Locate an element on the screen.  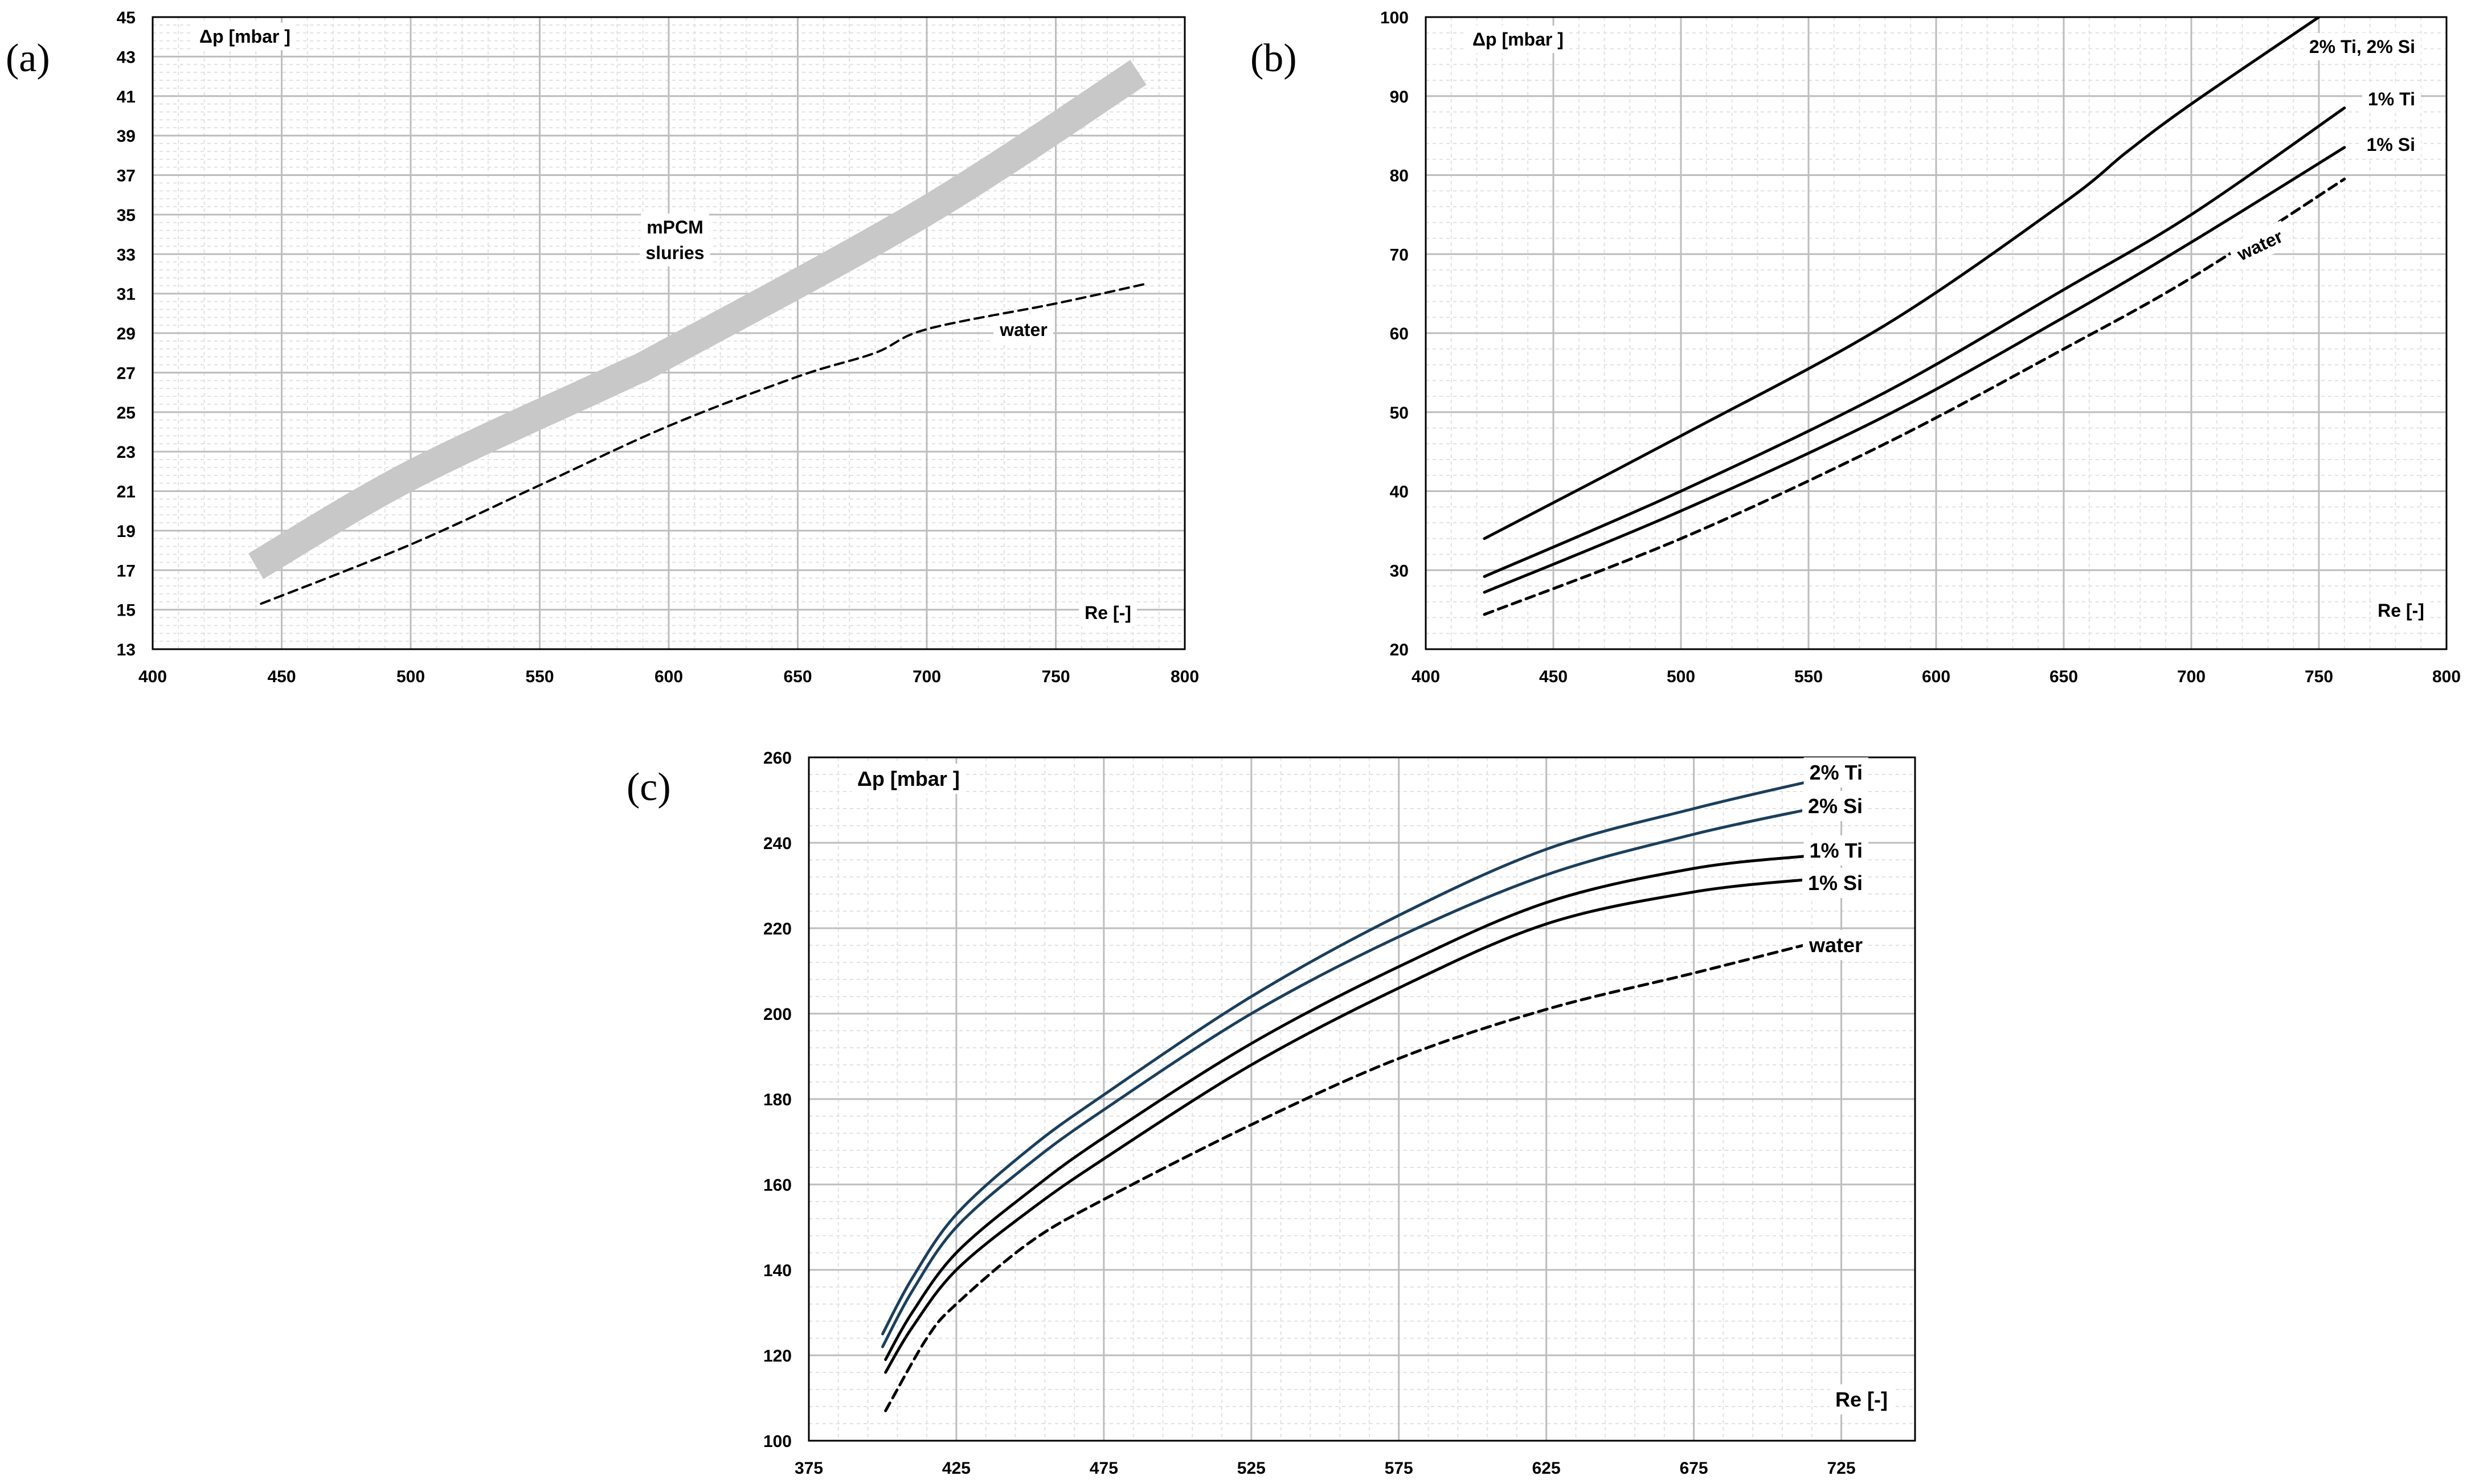
y-tick-label: 45 is located at coordinates (126, 18).